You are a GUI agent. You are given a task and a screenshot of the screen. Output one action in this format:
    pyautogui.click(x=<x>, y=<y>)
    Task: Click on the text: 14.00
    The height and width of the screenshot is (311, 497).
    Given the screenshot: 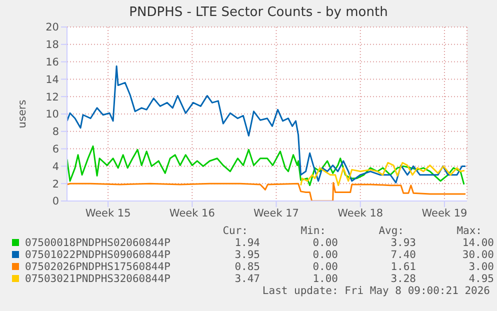 What is the action you would take?
    pyautogui.click(x=477, y=243)
    